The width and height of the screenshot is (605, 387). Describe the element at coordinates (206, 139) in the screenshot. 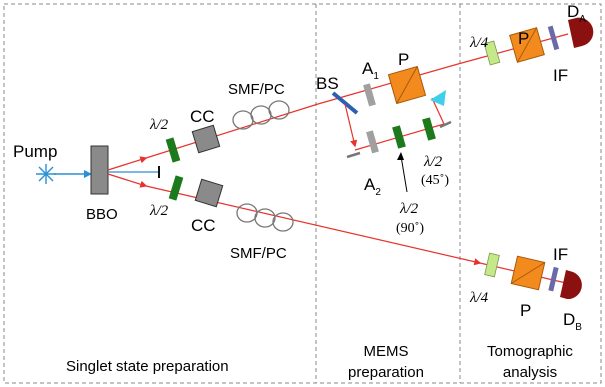

I see `cc-upper` at that location.